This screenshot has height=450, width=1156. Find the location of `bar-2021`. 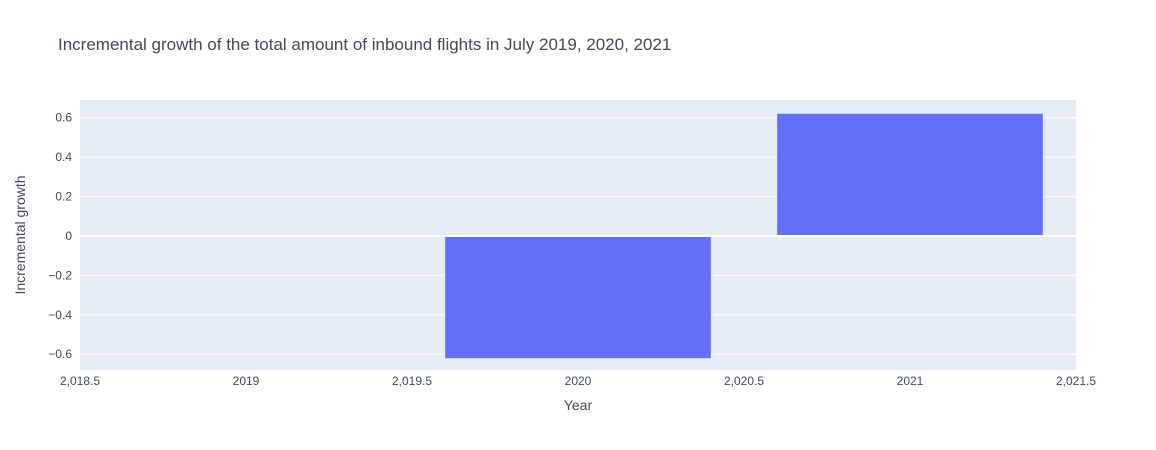

bar-2021 is located at coordinates (910, 174).